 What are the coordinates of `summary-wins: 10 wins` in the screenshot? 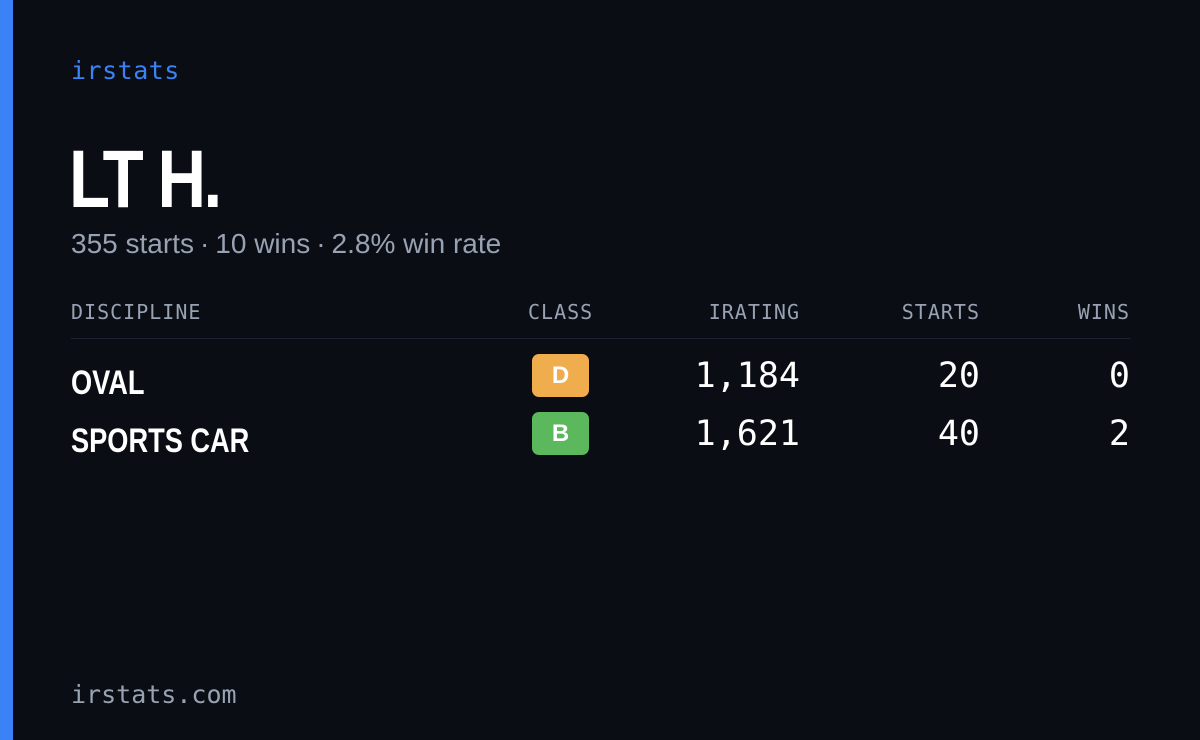 It's located at (263, 243).